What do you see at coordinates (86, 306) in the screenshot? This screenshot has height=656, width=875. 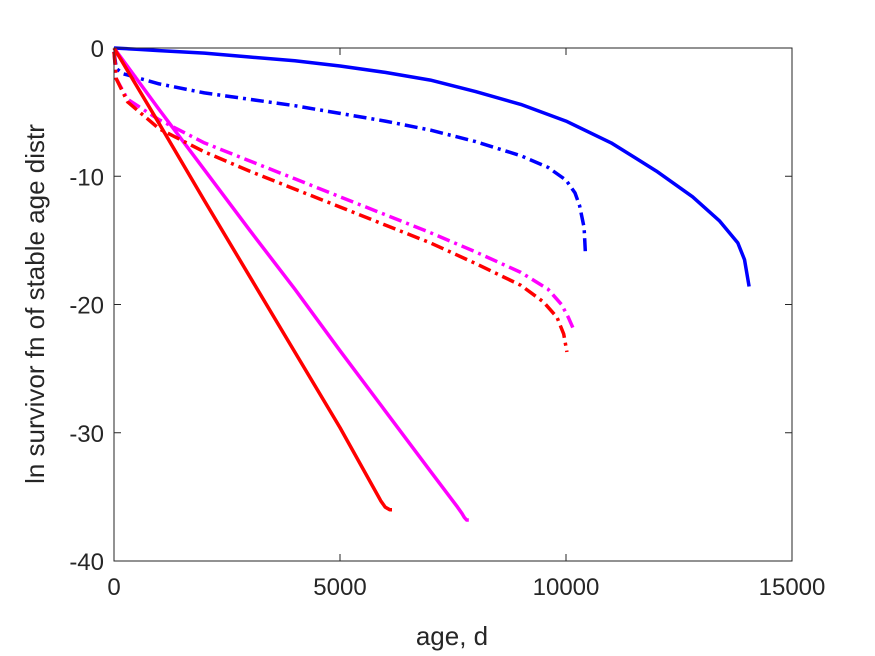 I see `y-tick-label: -20` at bounding box center [86, 306].